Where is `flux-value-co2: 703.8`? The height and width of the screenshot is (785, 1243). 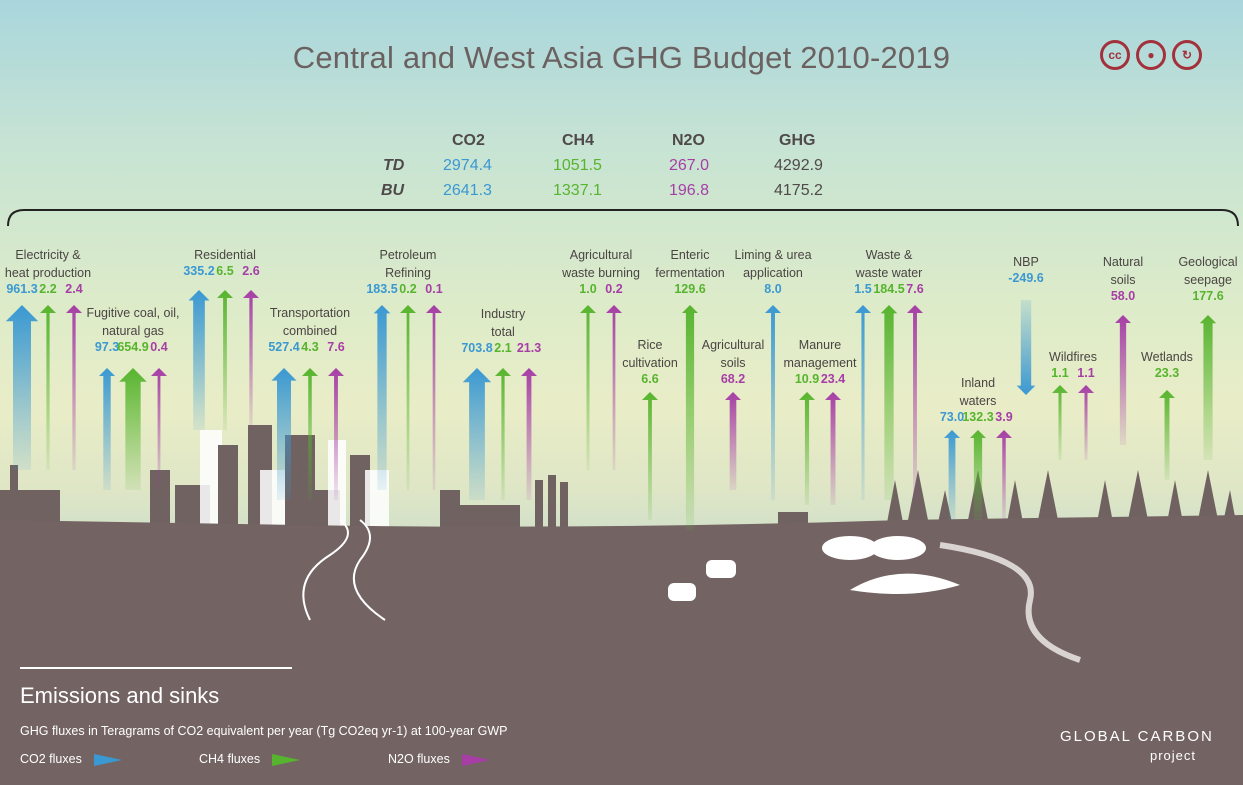 flux-value-co2: 703.8 is located at coordinates (477, 348).